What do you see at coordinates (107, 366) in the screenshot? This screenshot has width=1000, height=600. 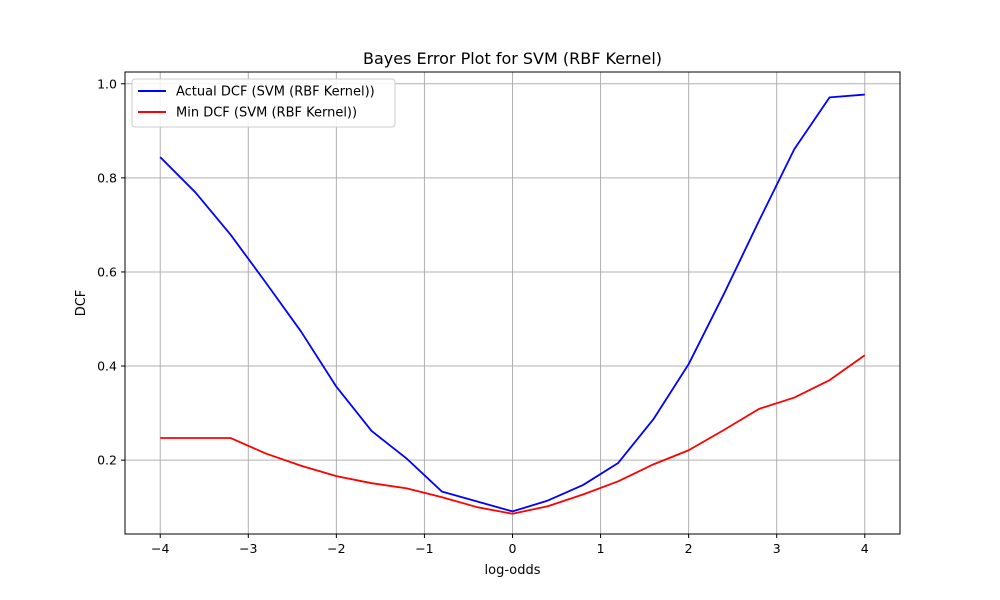 I see `y-tick-label: 0.4` at bounding box center [107, 366].